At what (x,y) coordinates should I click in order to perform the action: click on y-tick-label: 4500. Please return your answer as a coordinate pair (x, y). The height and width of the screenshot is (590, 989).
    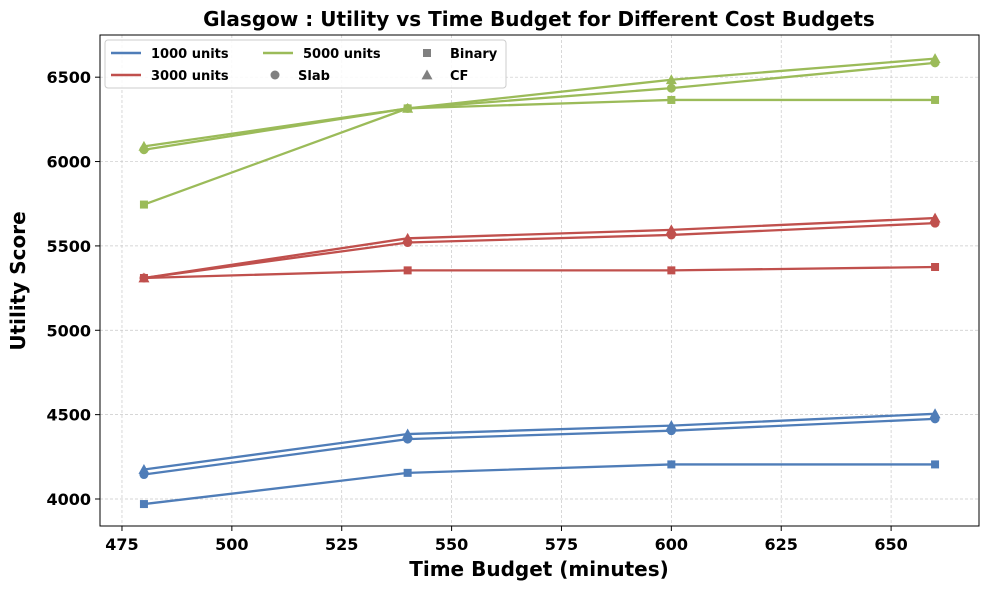
    Looking at the image, I should click on (68, 415).